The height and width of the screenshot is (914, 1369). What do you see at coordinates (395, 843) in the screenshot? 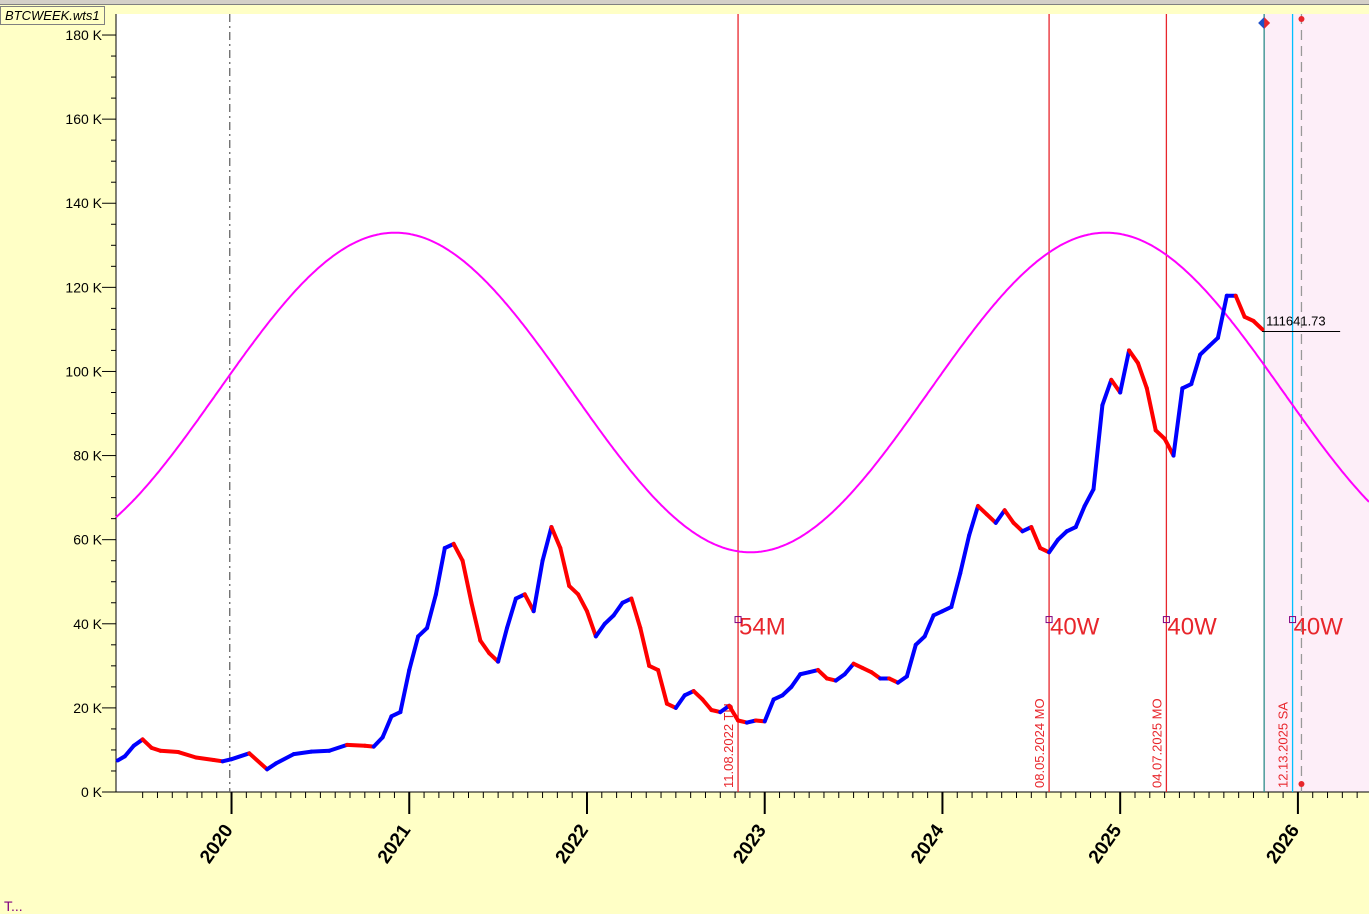
I see `x-tick-label: 2021` at bounding box center [395, 843].